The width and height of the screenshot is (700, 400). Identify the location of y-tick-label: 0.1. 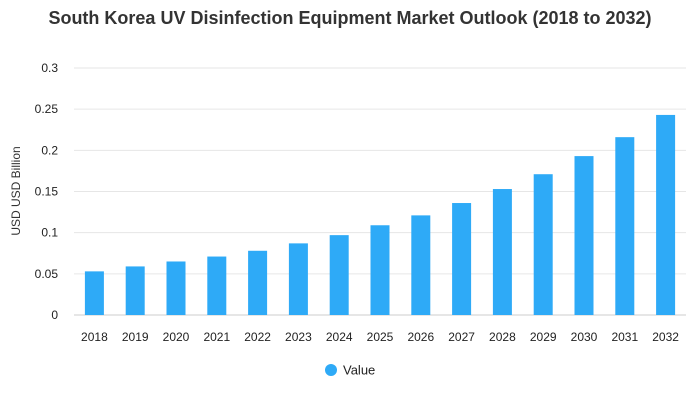
(49, 233).